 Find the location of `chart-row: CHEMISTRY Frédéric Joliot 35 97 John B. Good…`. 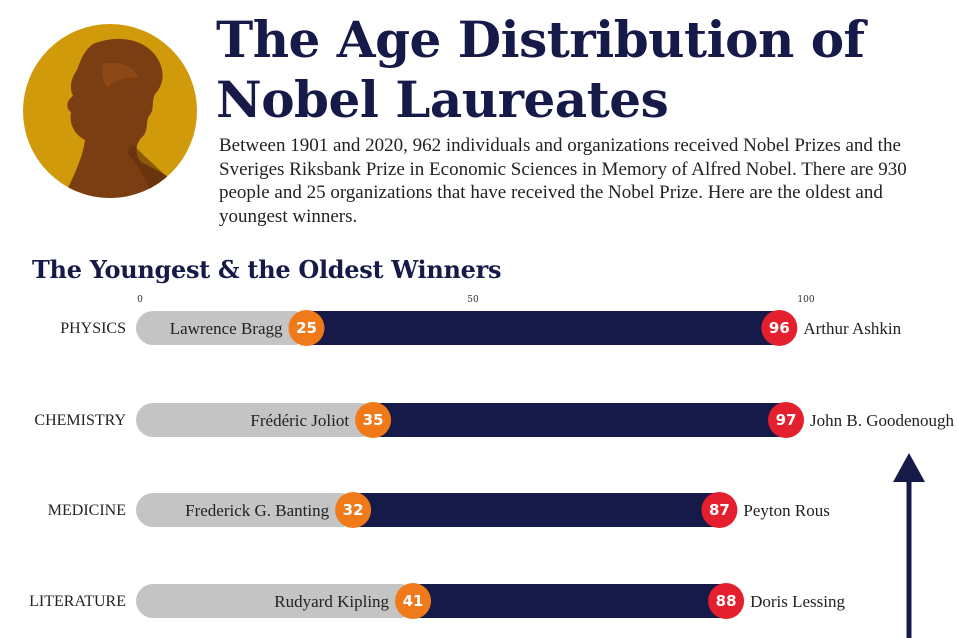

chart-row: CHEMISTRY Frédéric Joliot 35 97 John B. Good… is located at coordinates (494, 420).